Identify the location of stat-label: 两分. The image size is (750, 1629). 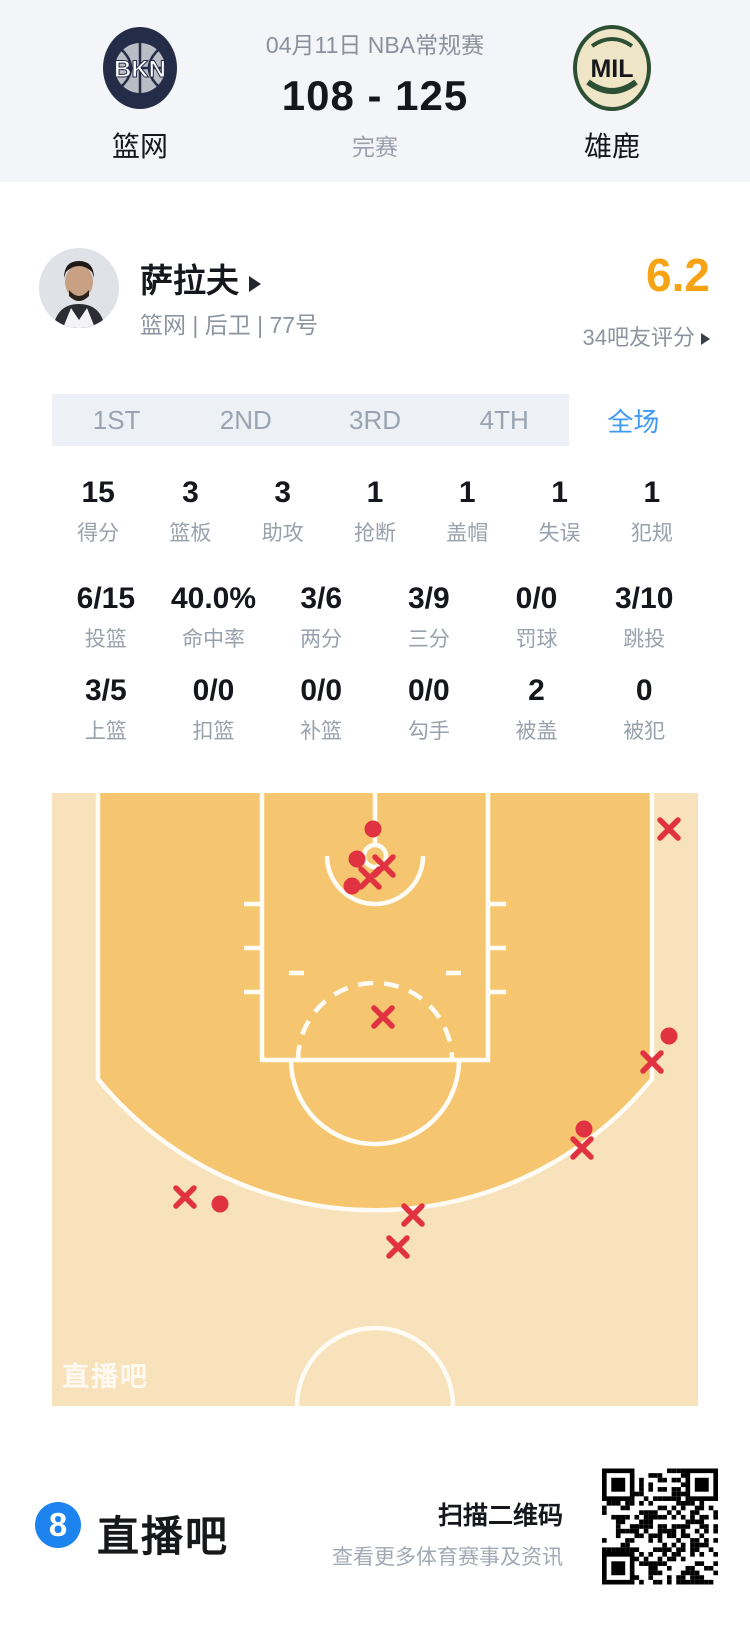
(321, 639).